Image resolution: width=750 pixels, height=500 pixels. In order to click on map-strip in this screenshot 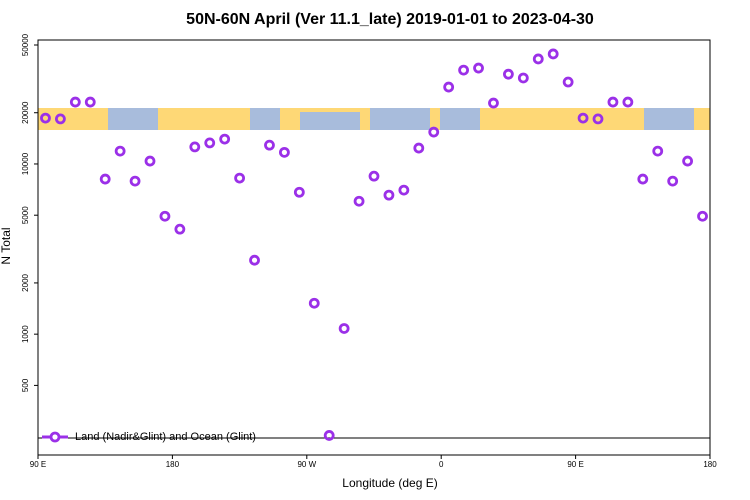, I will do `click(374, 119)`.